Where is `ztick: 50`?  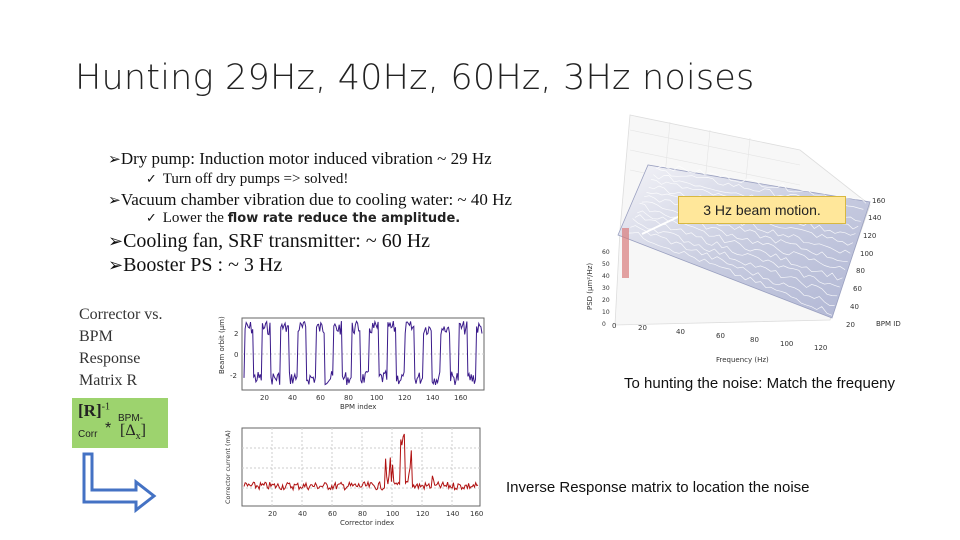 ztick: 50 is located at coordinates (606, 264).